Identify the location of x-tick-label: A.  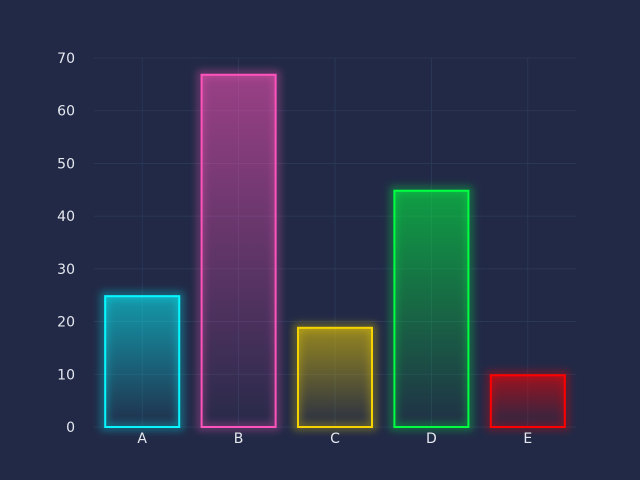
(142, 439).